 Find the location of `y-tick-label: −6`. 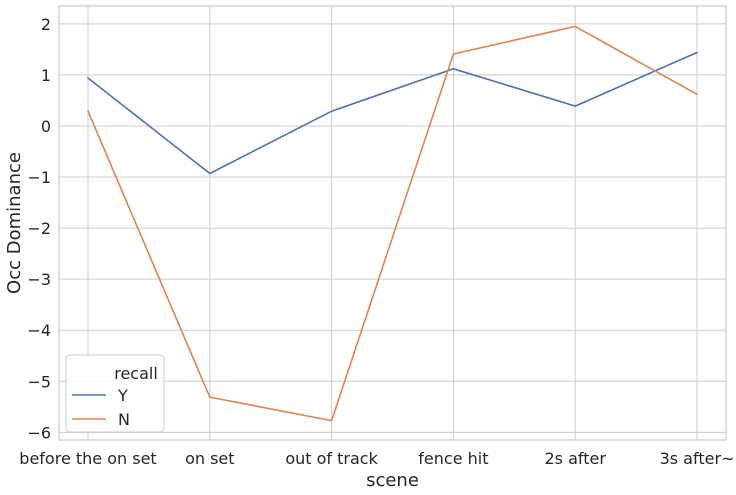

y-tick-label: −6 is located at coordinates (39, 432).